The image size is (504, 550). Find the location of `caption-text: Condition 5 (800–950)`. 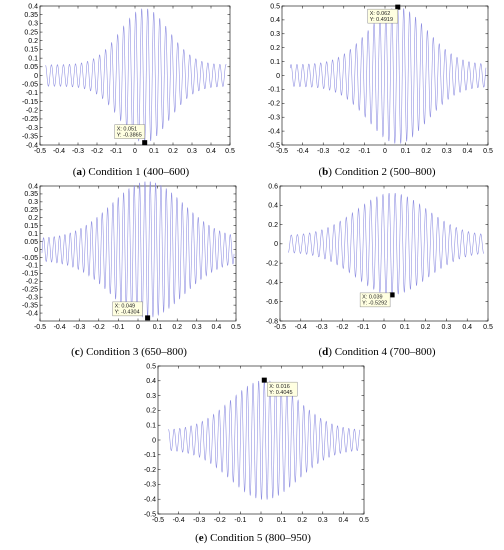

caption-text: Condition 5 (800–950) is located at coordinates (260, 538).